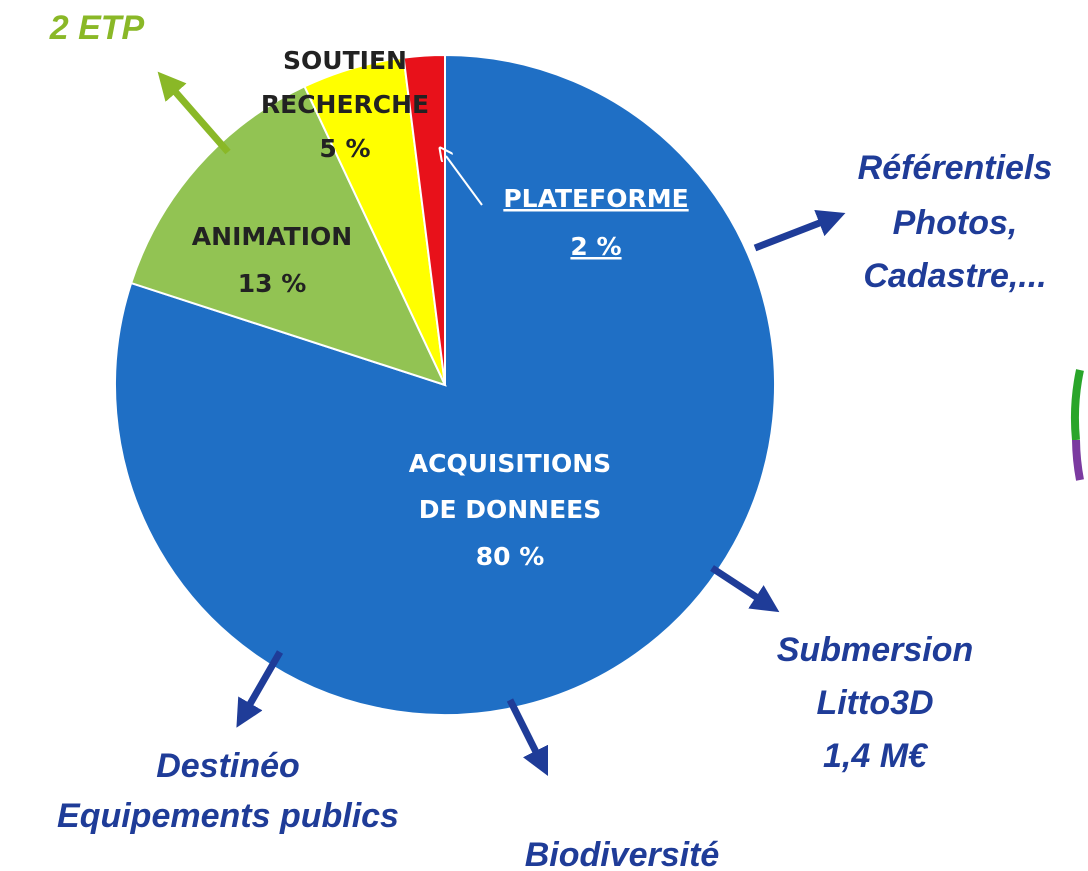 Image resolution: width=1088 pixels, height=871 pixels. Describe the element at coordinates (272, 283) in the screenshot. I see `value-label: 13 %` at that location.